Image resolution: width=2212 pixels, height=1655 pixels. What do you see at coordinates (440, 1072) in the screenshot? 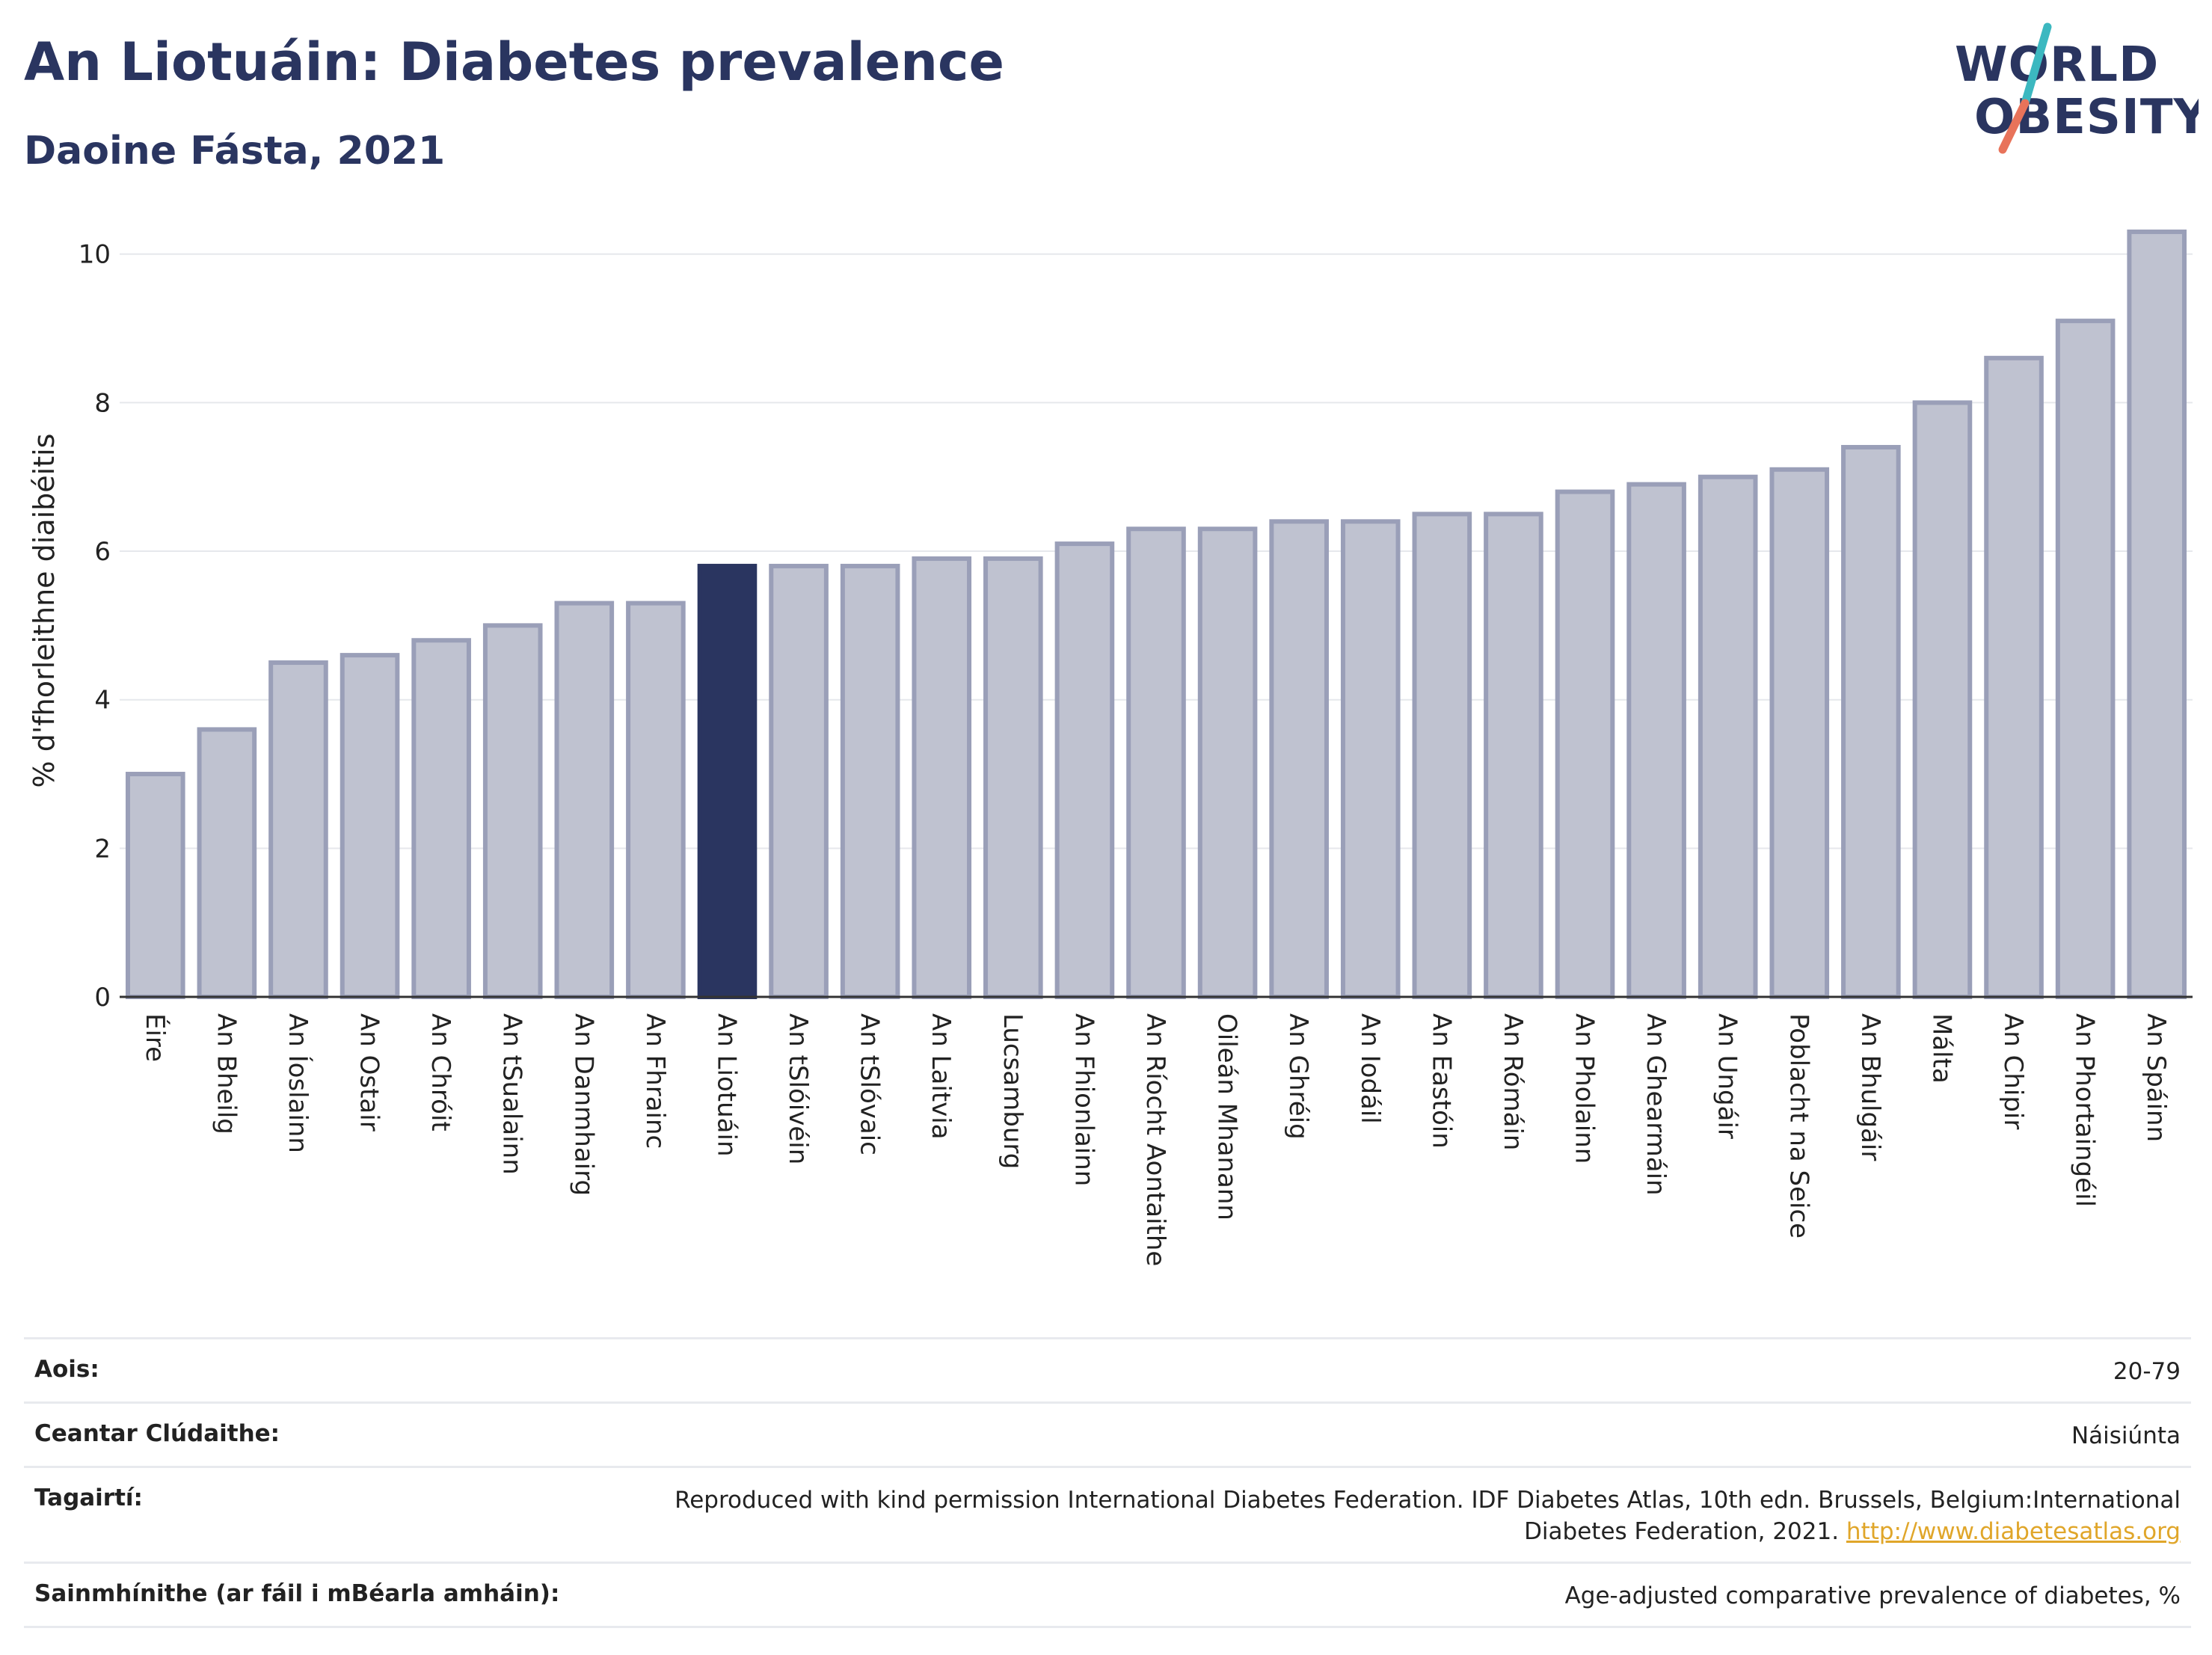
I see `x-tick-label: An Chróit` at bounding box center [440, 1072].